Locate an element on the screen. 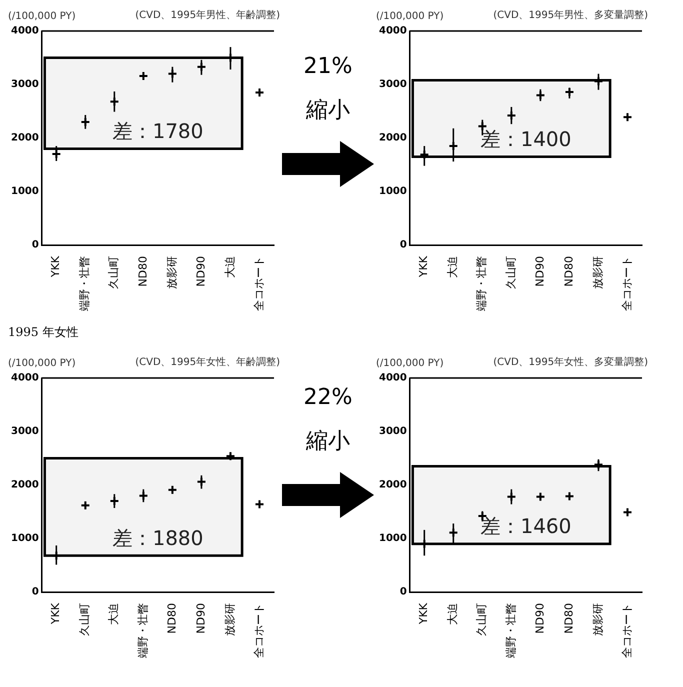 The image size is (683, 687). text: 21% is located at coordinates (328, 66).